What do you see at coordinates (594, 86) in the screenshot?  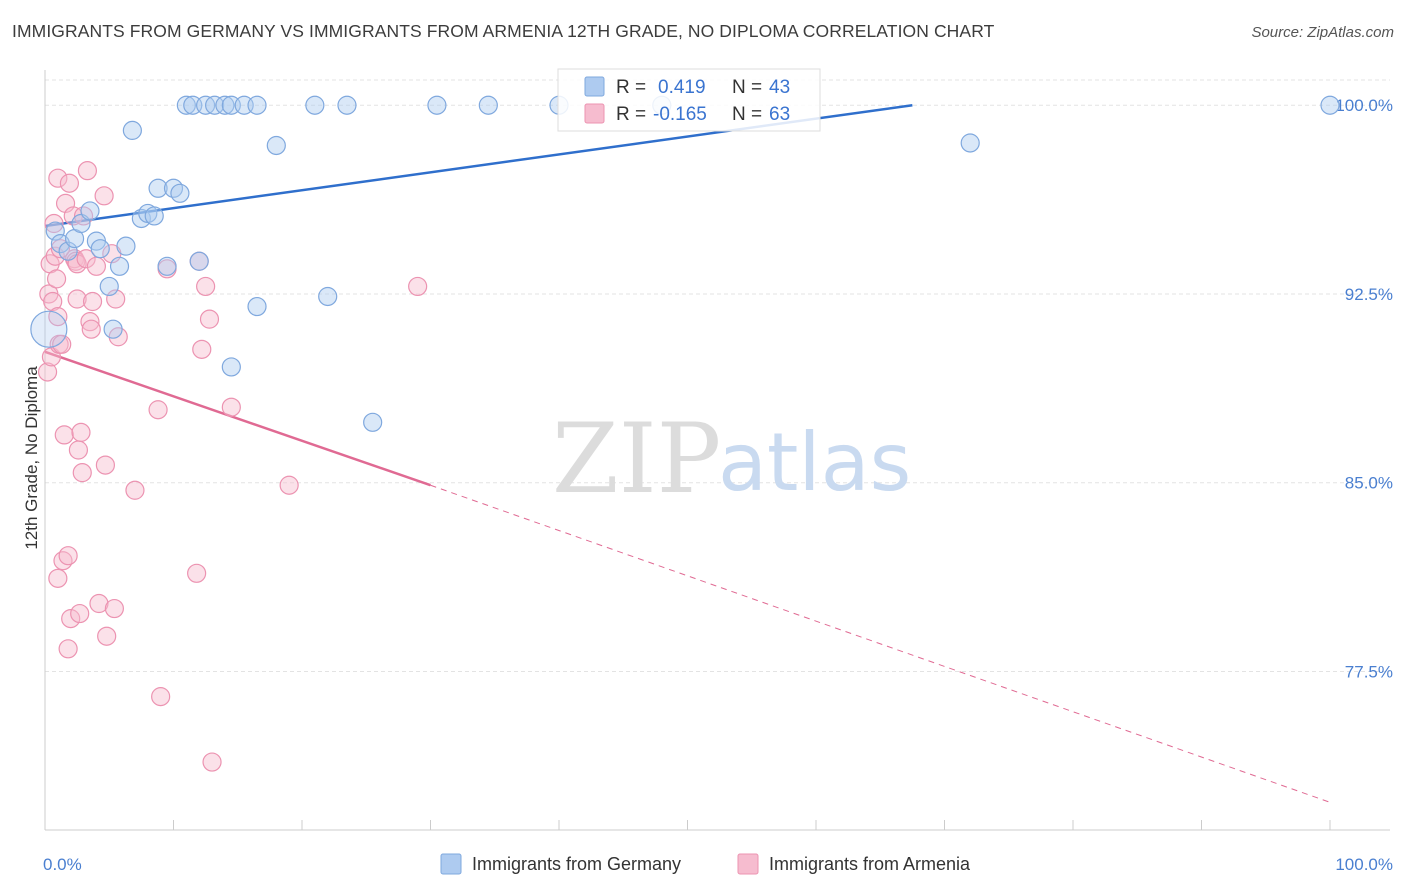 I see `stats-germany-swatch` at bounding box center [594, 86].